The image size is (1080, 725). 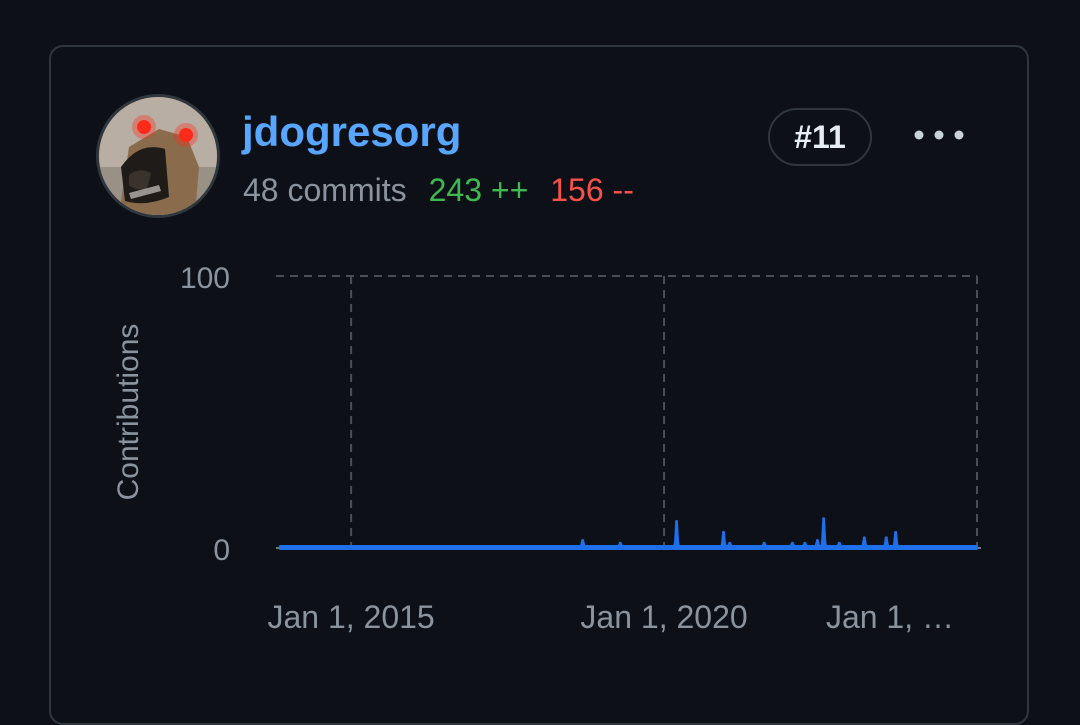 I want to click on rank-badge: #11, so click(x=820, y=137).